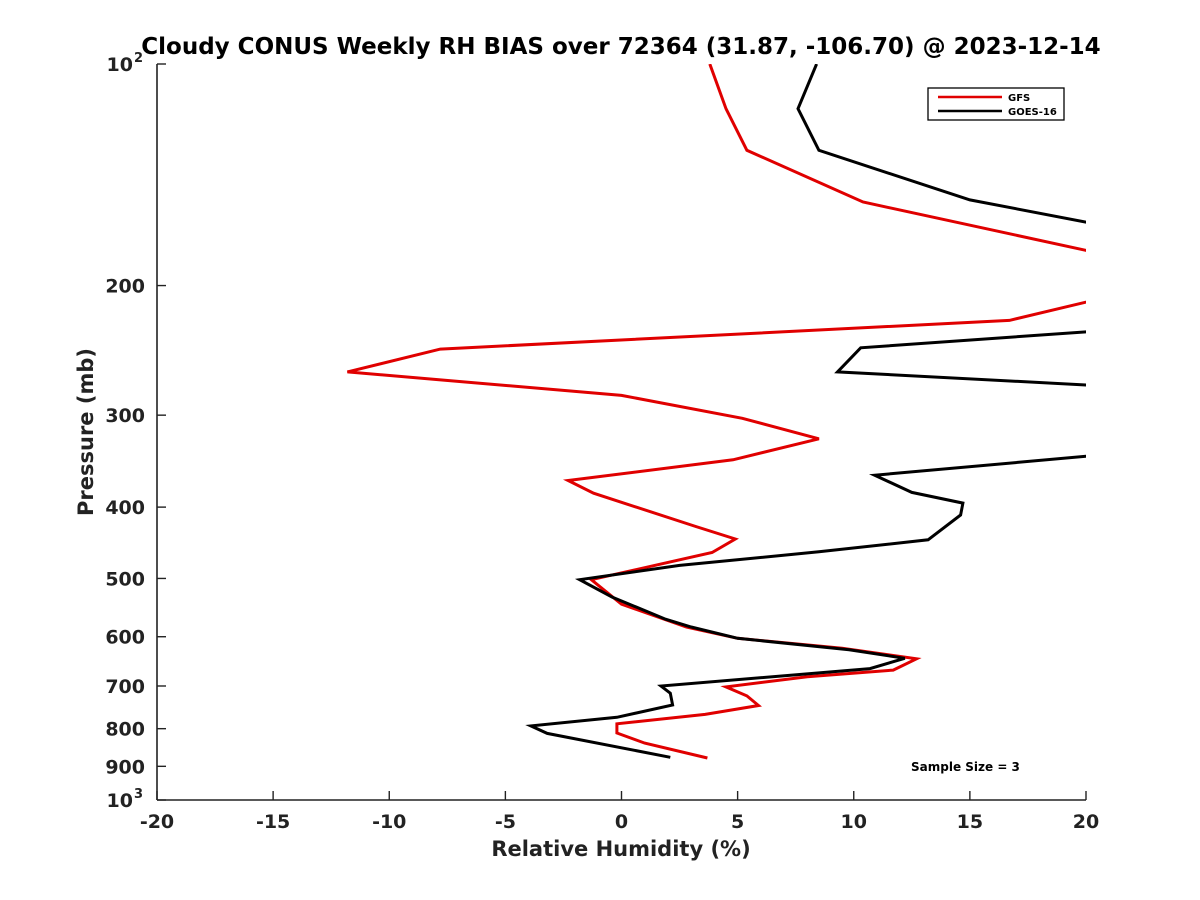  I want to click on x-tick-label: -15, so click(273, 822).